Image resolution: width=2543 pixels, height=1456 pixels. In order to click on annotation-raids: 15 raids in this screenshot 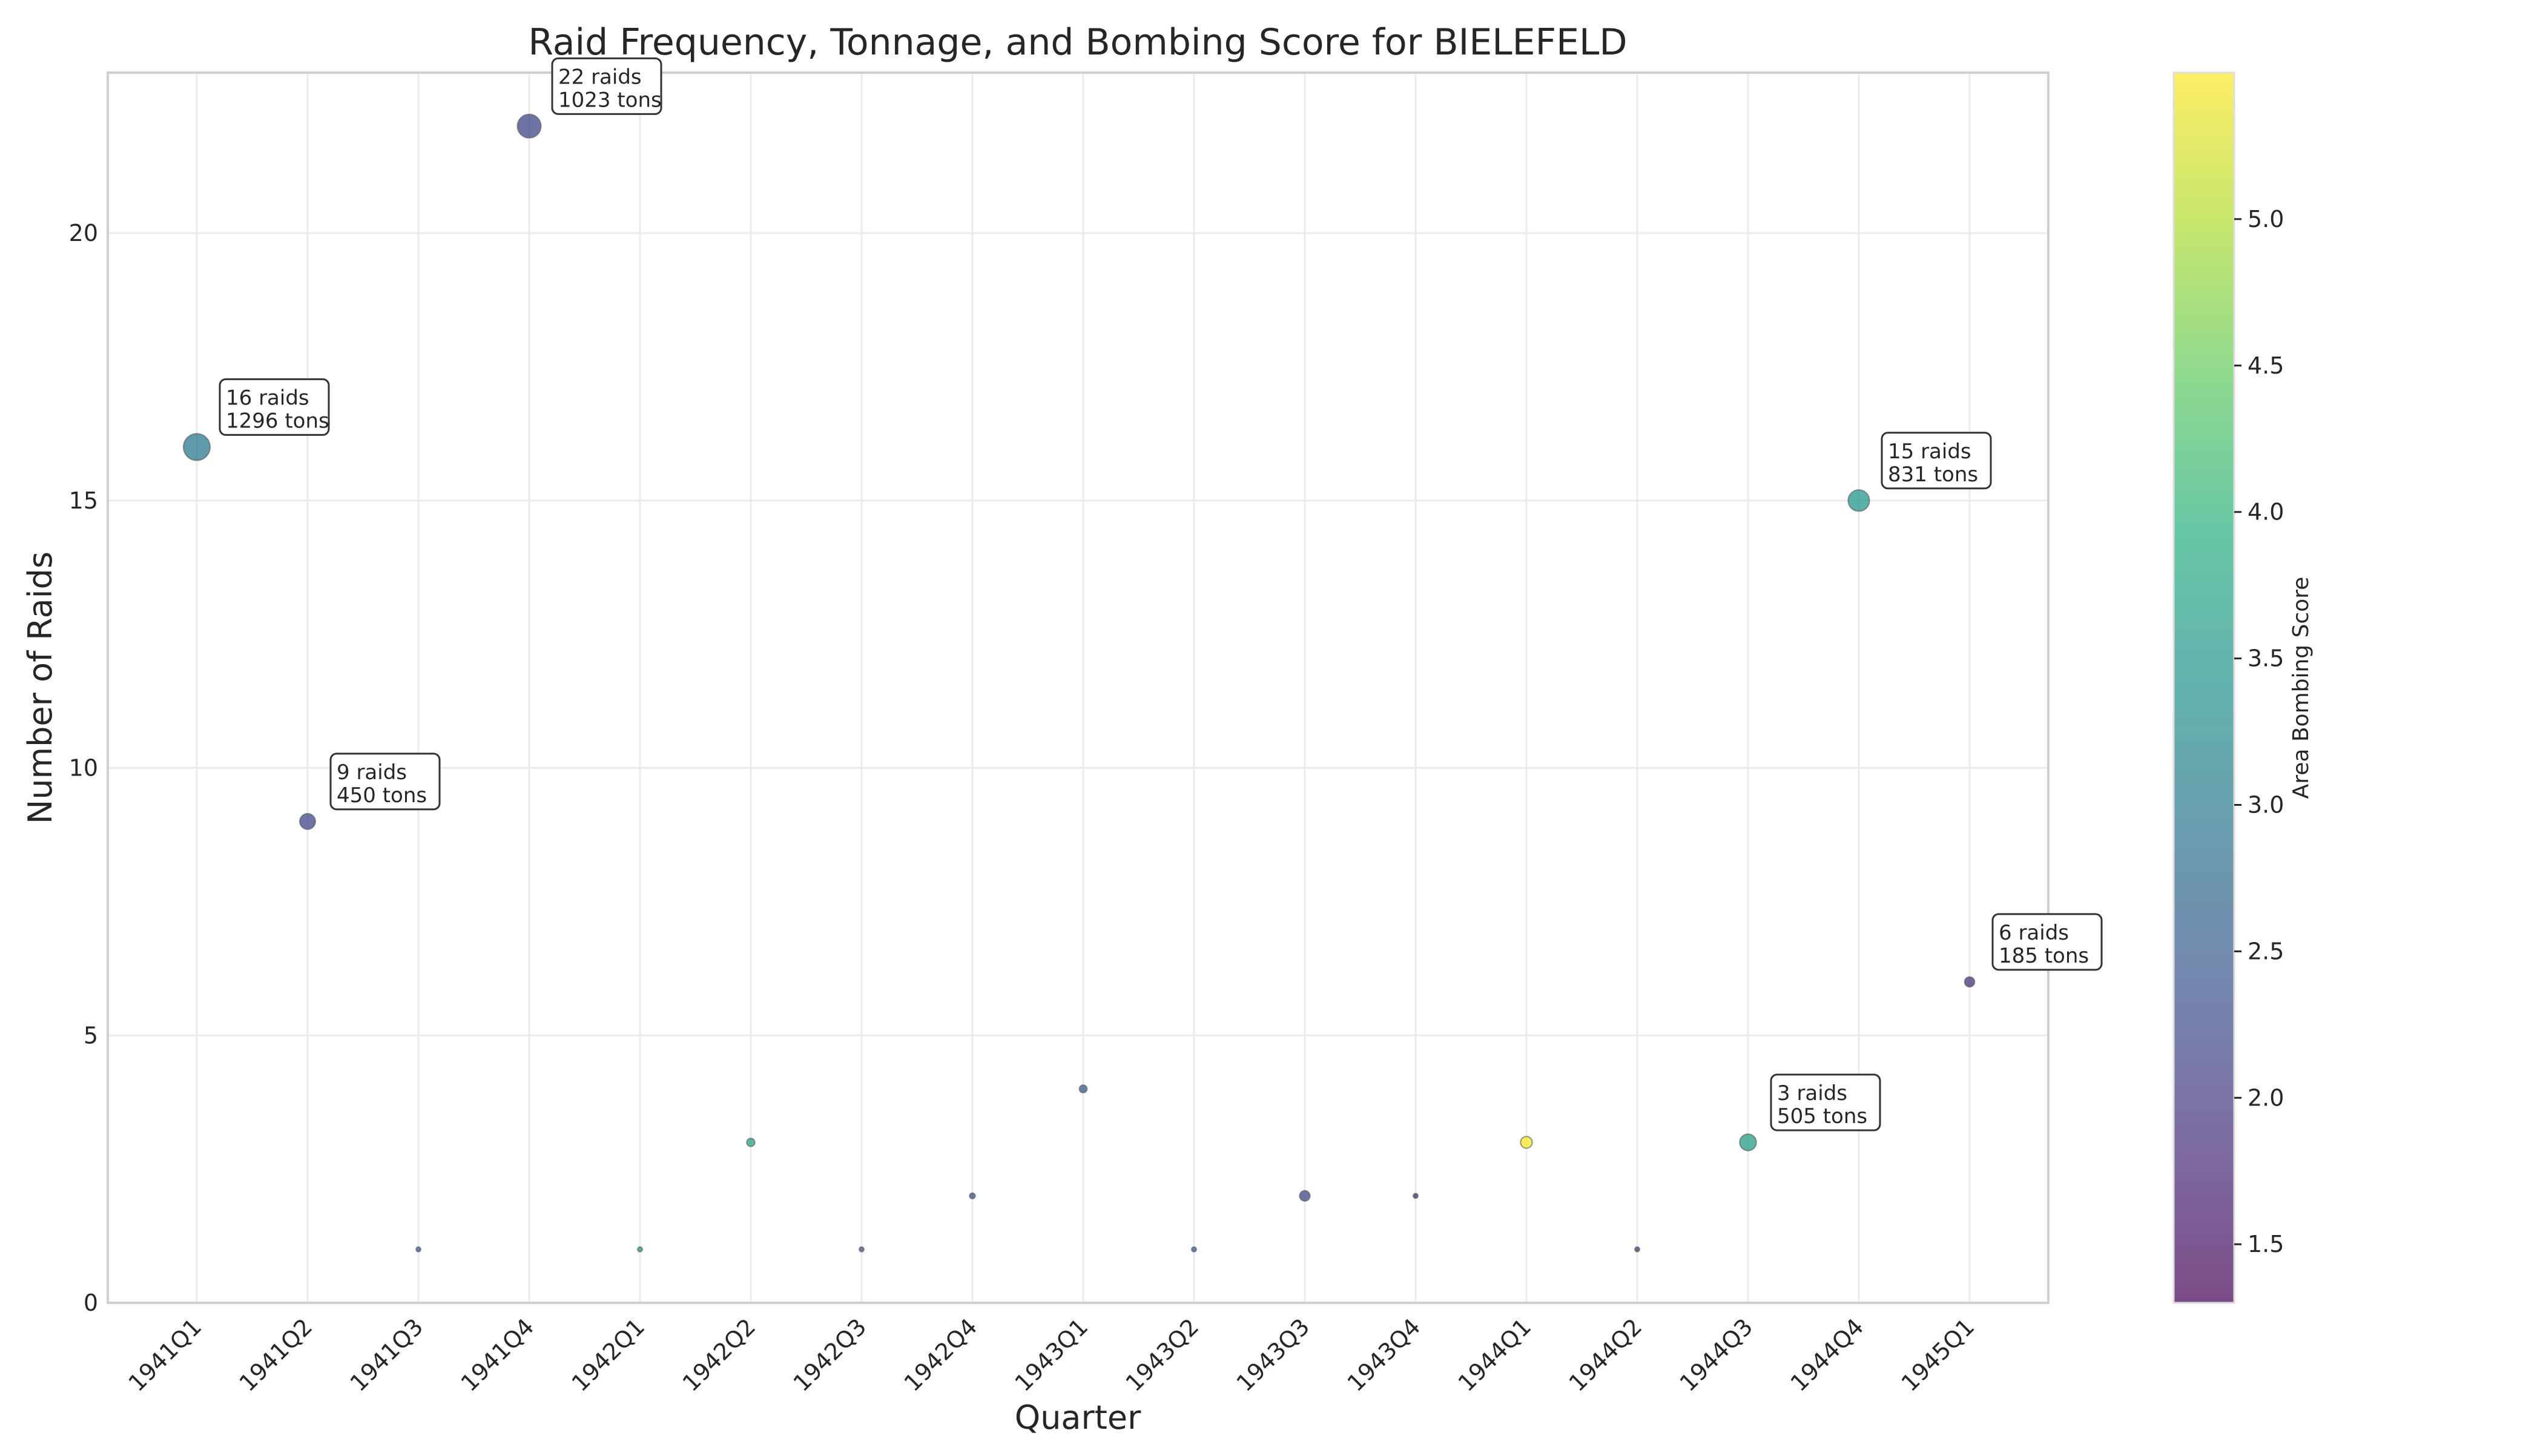, I will do `click(1930, 452)`.